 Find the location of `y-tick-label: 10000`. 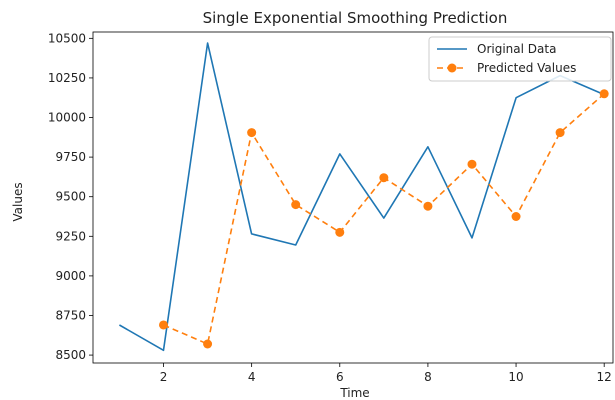

y-tick-label: 10000 is located at coordinates (67, 118).